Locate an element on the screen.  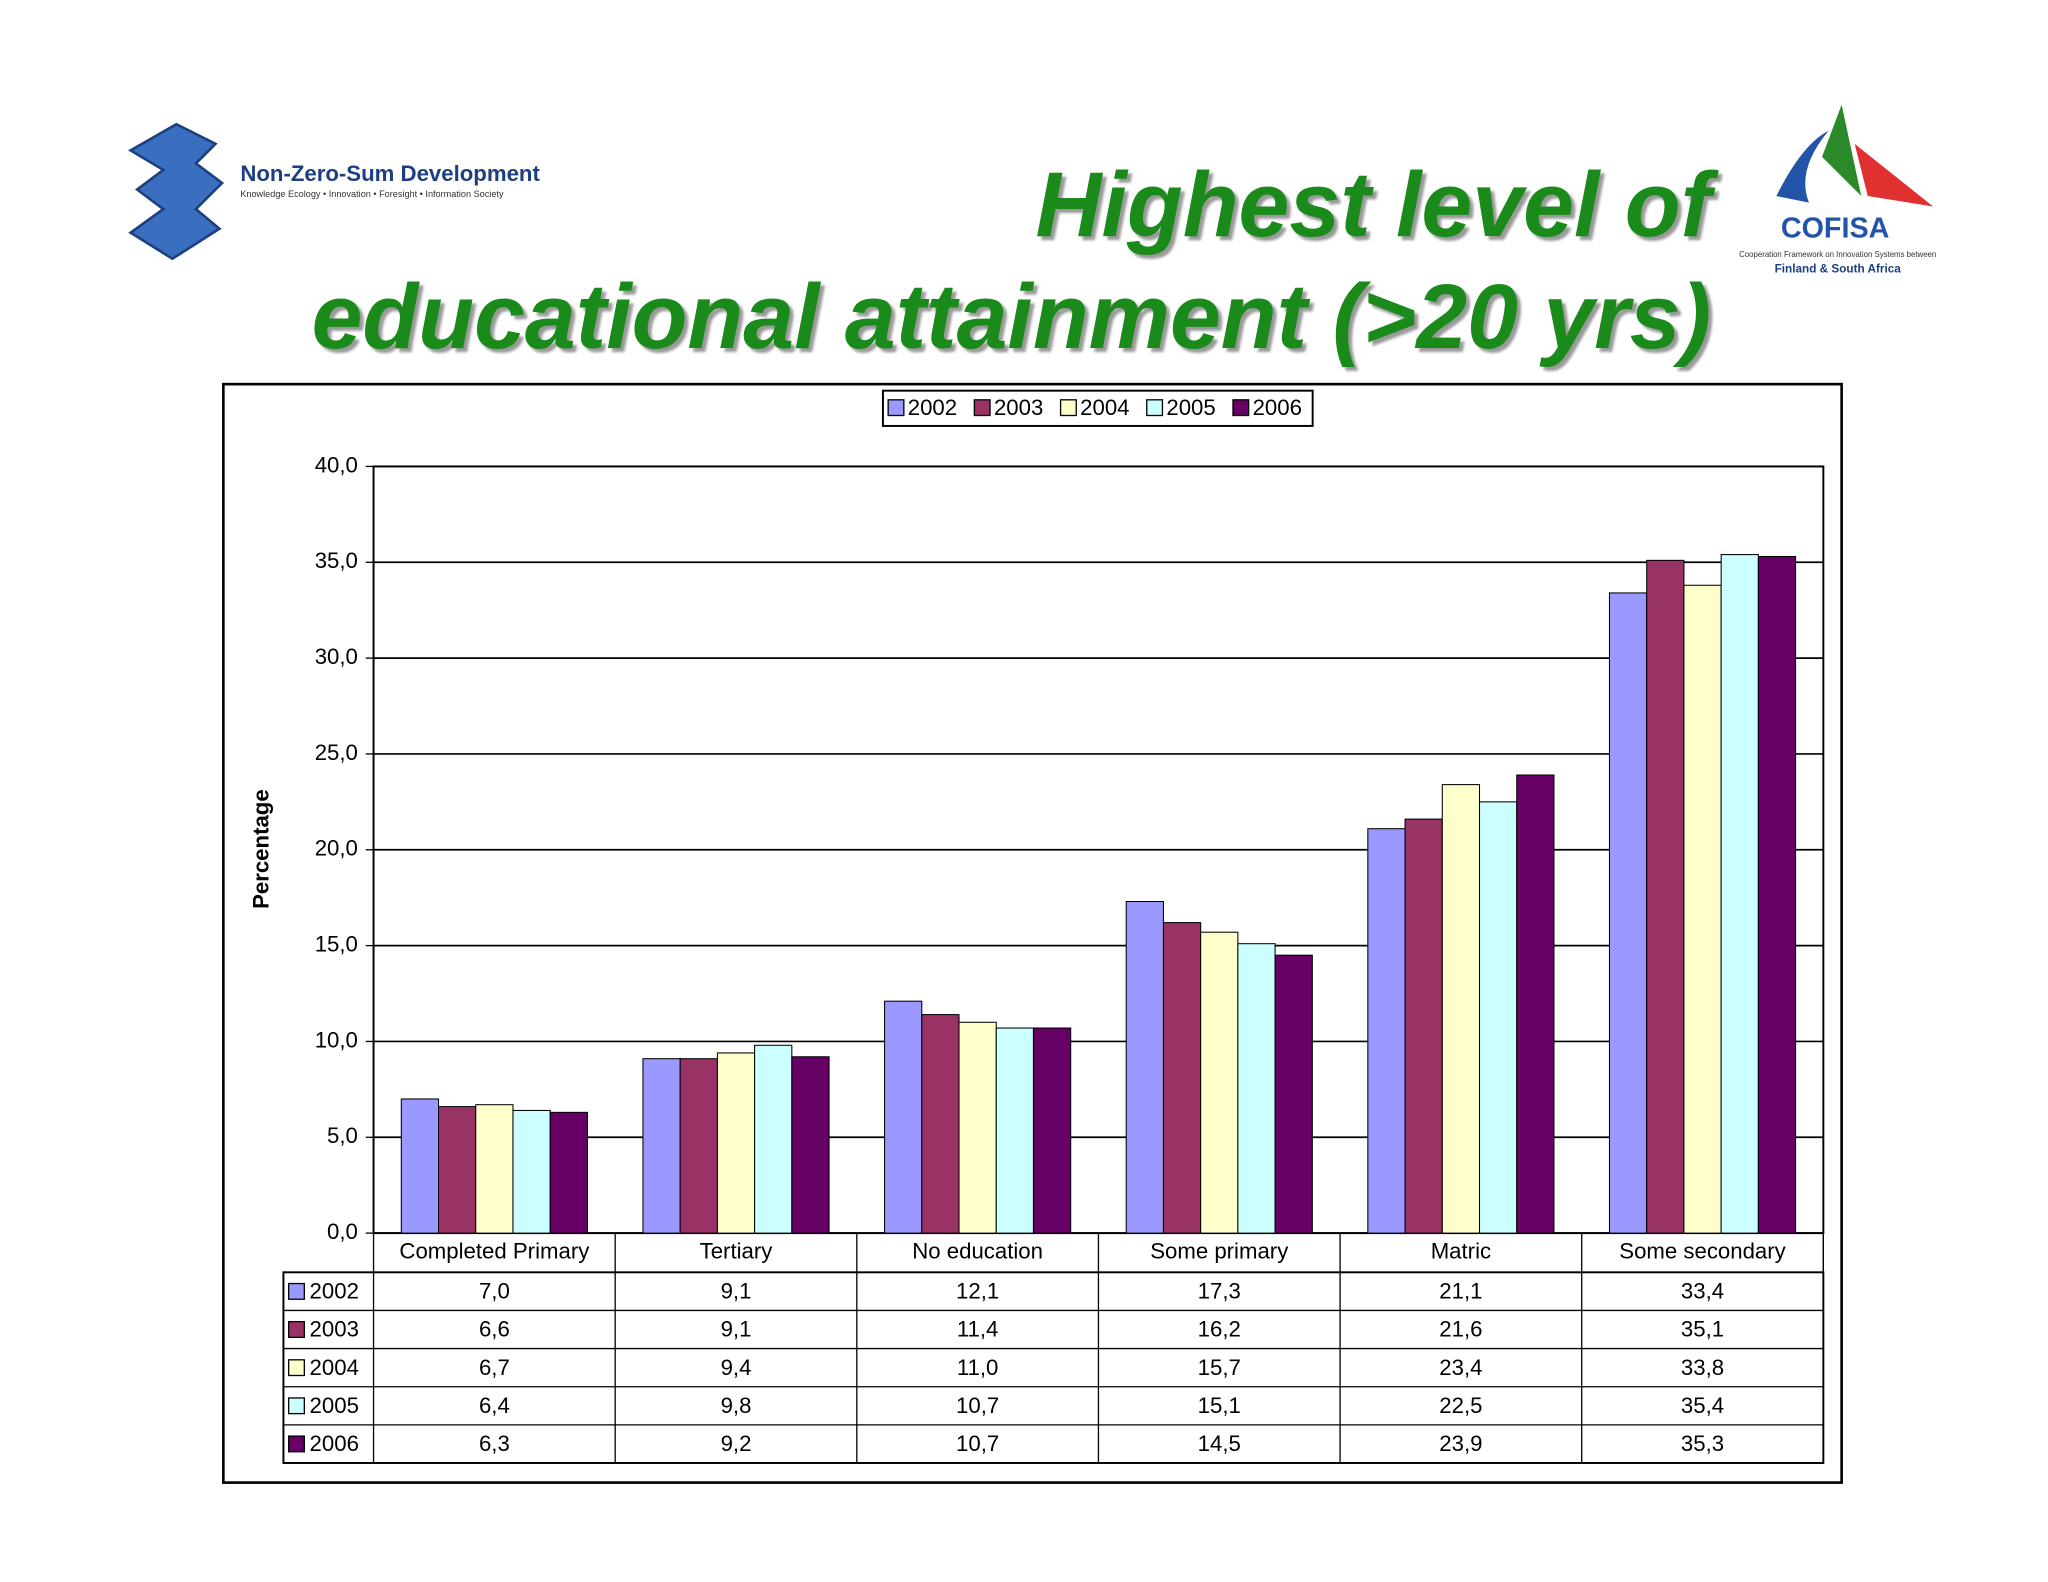
table-cell: 35,1 is located at coordinates (1702, 1329).